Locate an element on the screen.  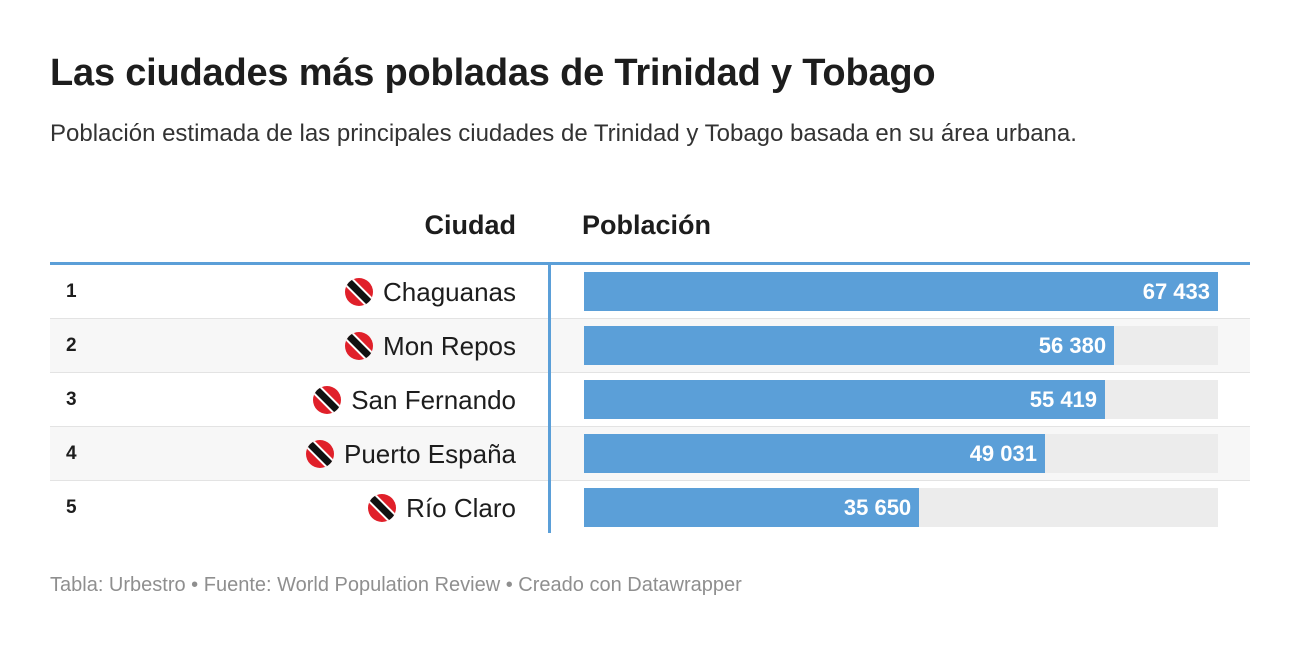
city-cell: Chaguanas is located at coordinates (430, 292).